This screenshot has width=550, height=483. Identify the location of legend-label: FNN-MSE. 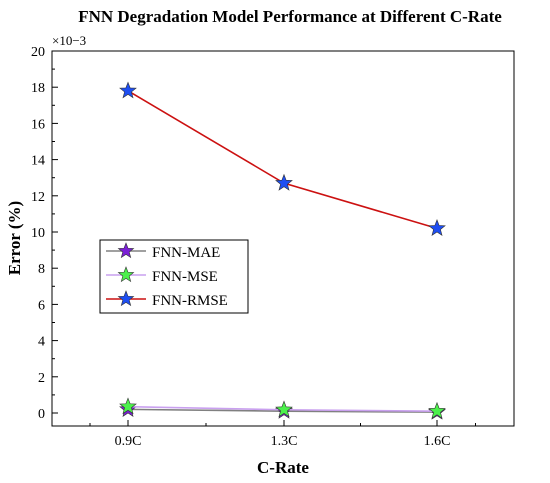
(185, 277).